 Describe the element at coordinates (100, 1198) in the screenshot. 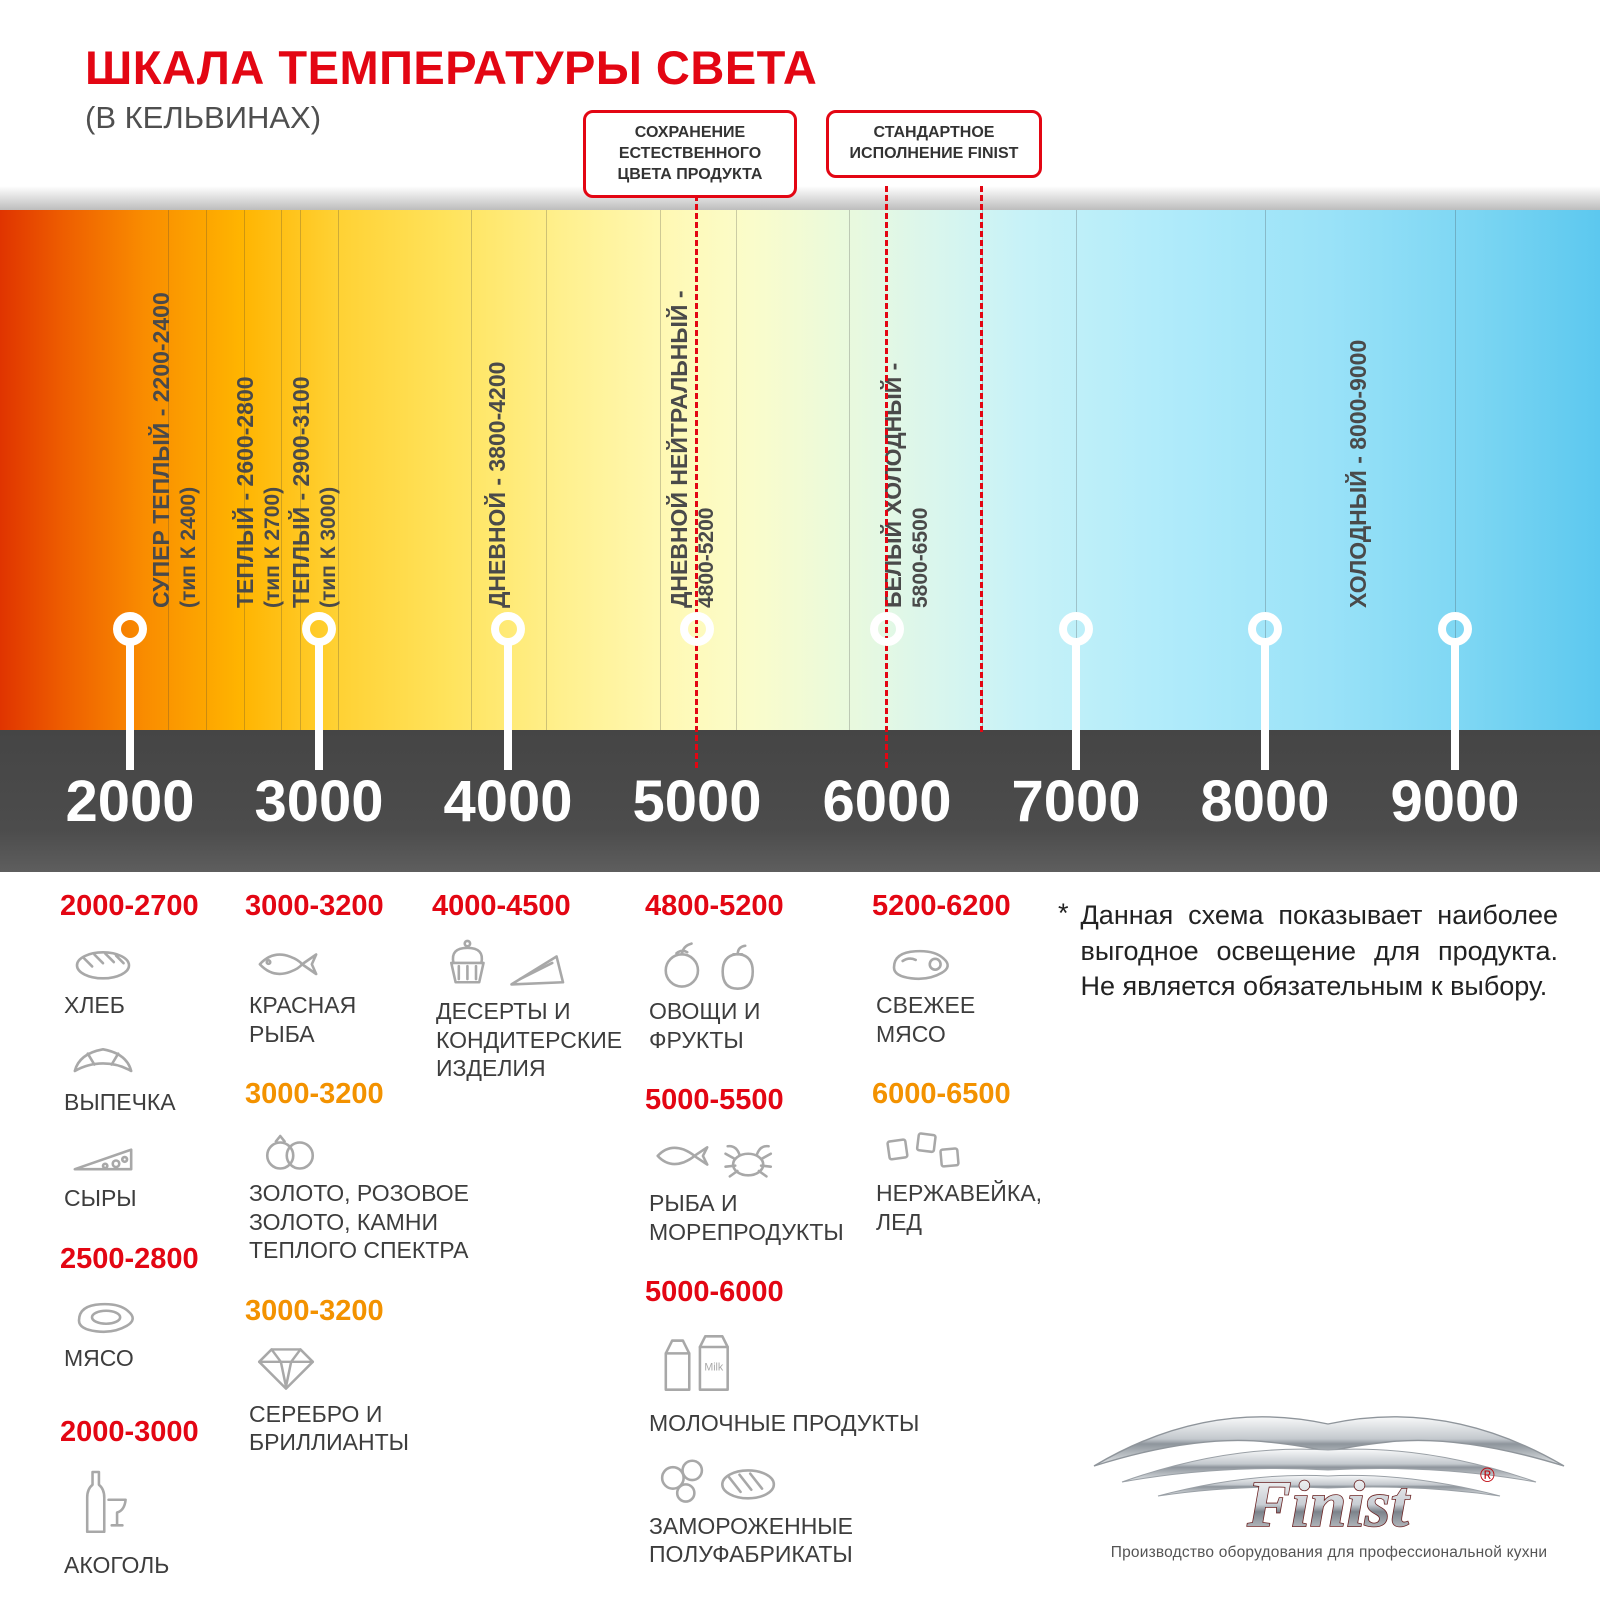

I see `product-label: СЫРЫ` at that location.